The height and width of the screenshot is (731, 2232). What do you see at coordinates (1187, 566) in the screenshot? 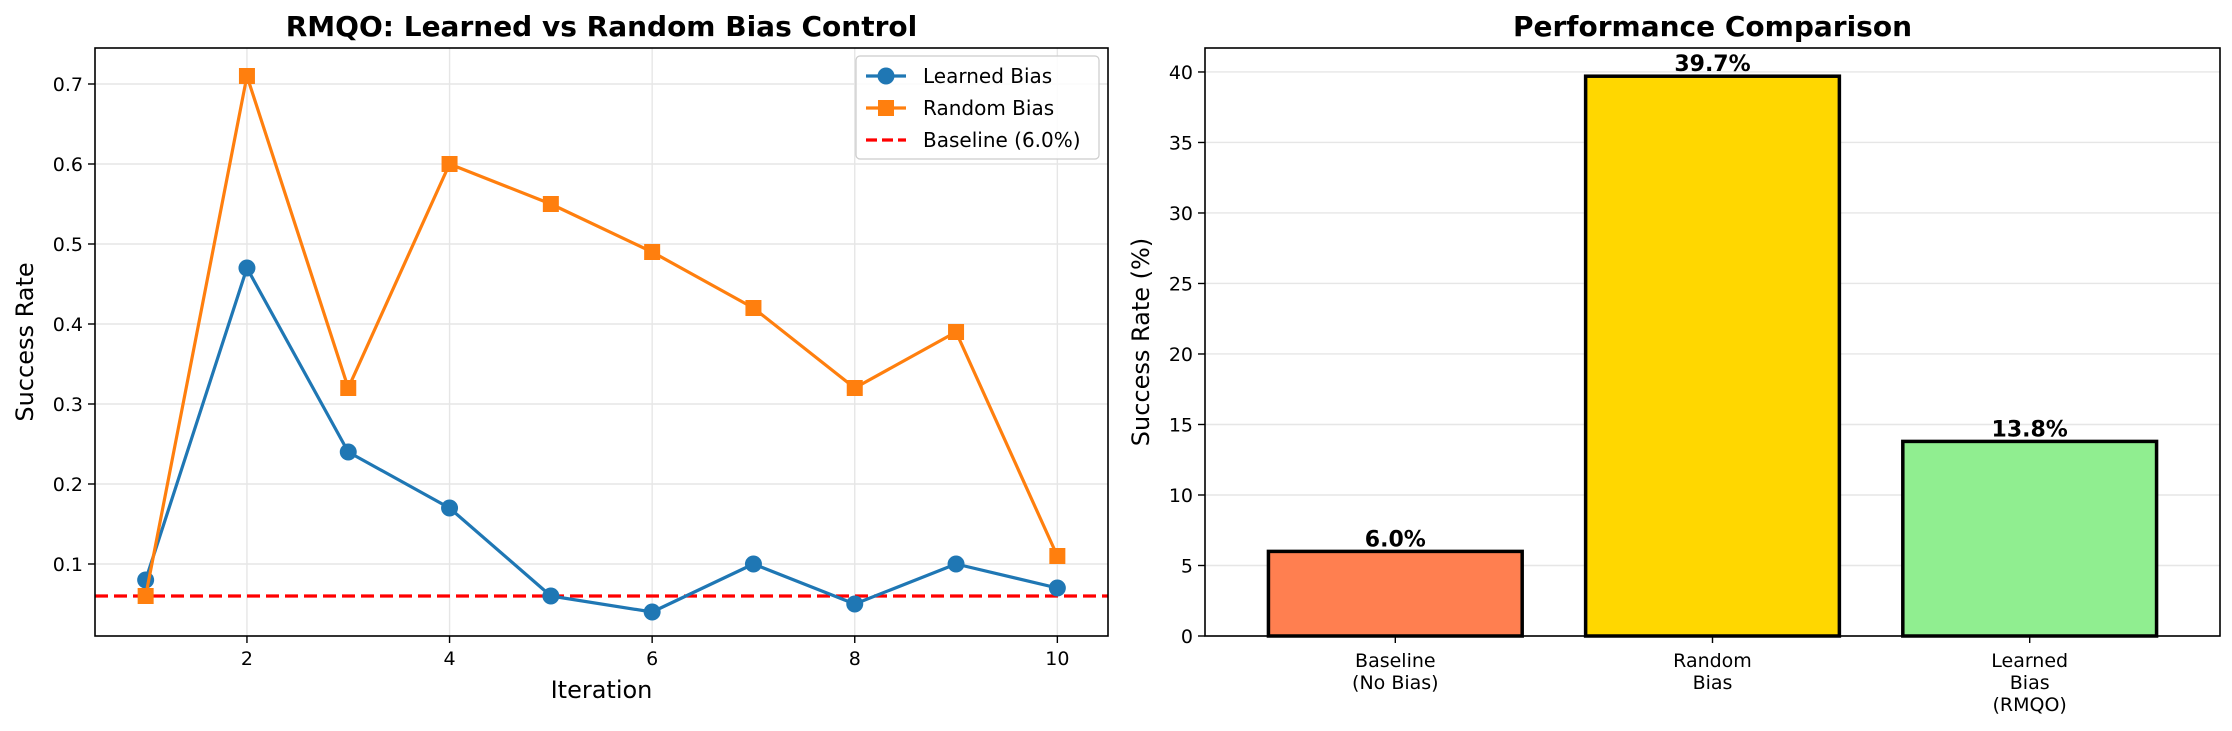
I see `y-tick-label: 5` at bounding box center [1187, 566].